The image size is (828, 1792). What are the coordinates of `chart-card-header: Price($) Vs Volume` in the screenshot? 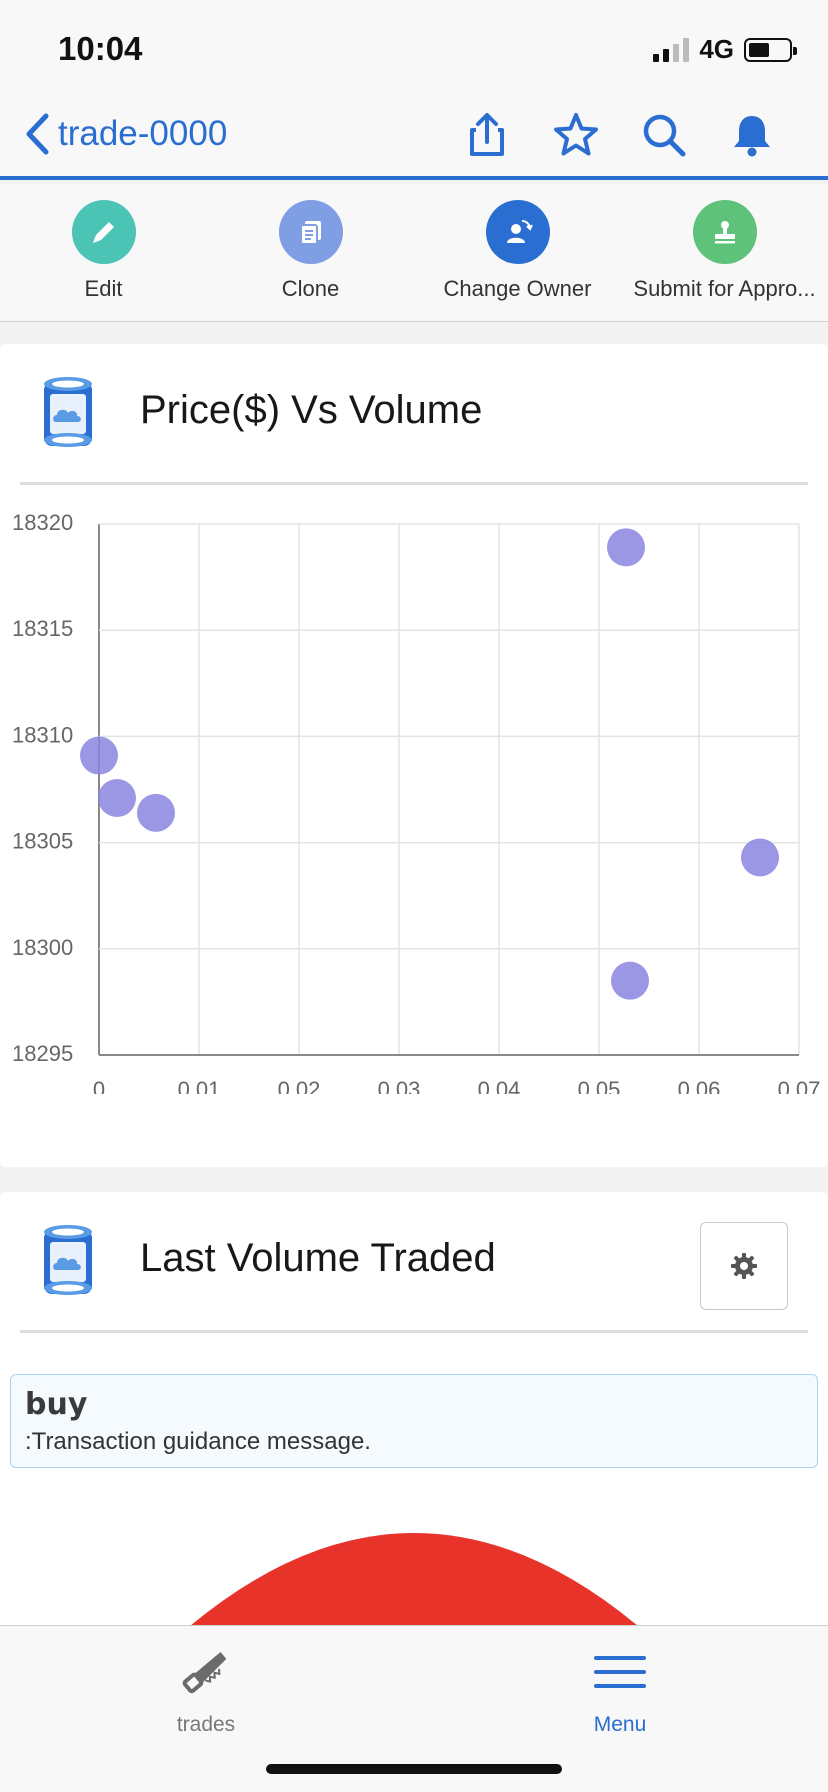 It's located at (414, 414).